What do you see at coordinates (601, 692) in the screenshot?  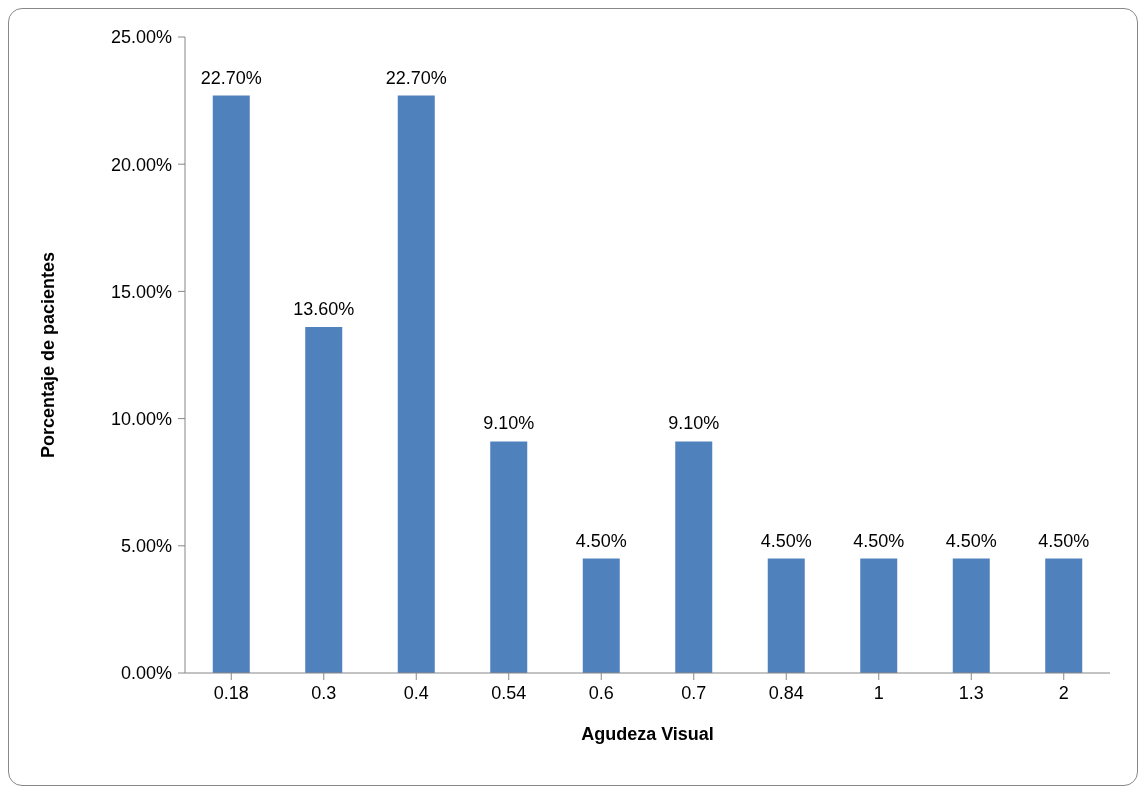 I see `x-tick-label: 0.6` at bounding box center [601, 692].